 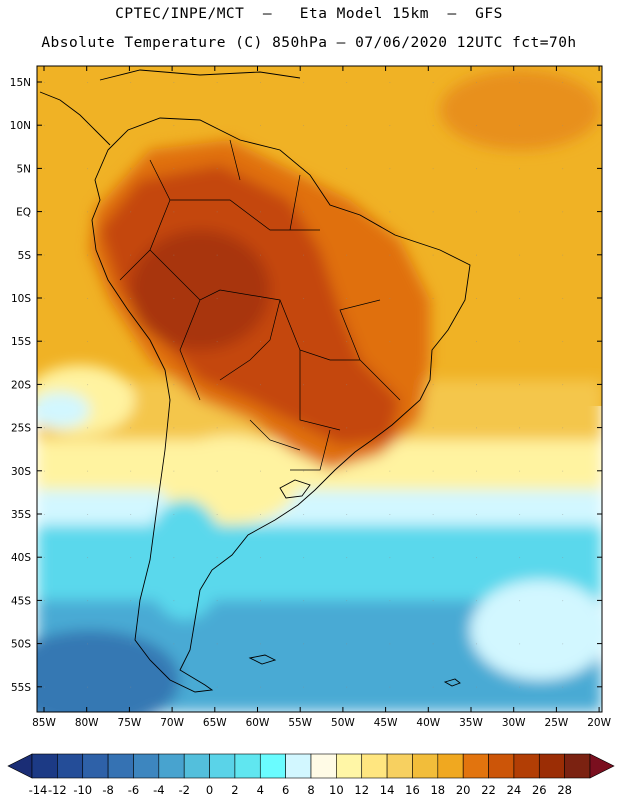 What do you see at coordinates (133, 790) in the screenshot?
I see `colorbar-label: -6` at bounding box center [133, 790].